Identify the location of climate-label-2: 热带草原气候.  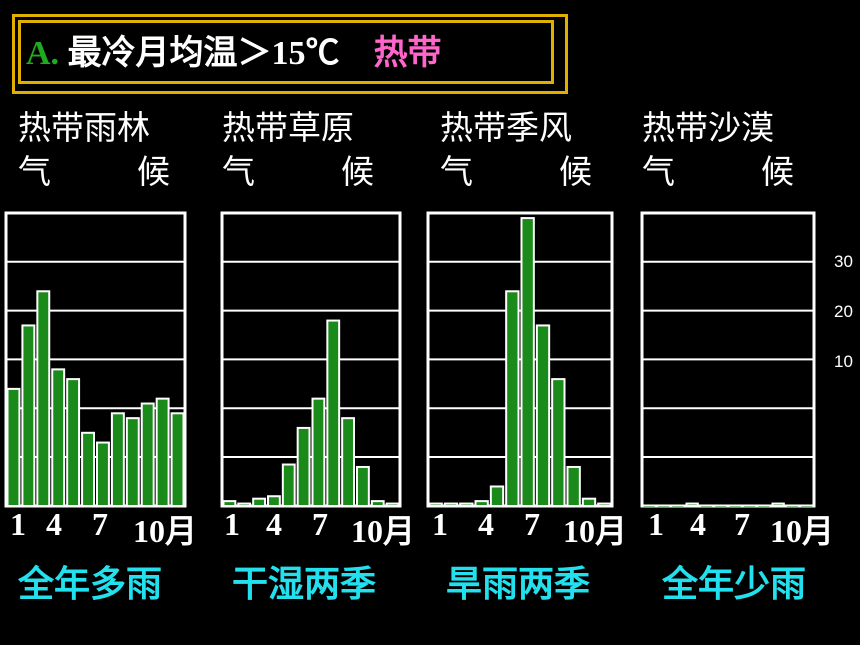
(298, 150).